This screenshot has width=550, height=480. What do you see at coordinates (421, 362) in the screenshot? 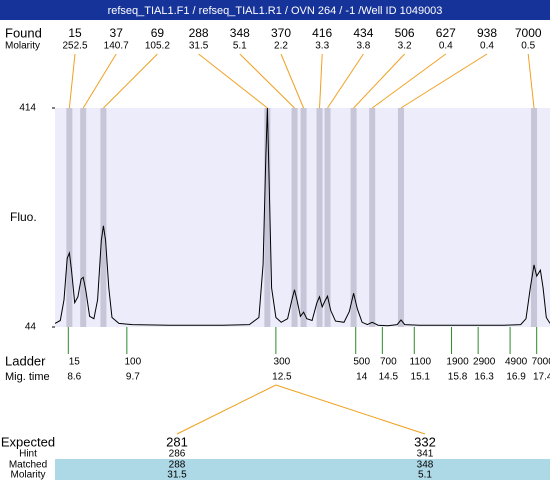
I see `ladder-size: 1100` at bounding box center [421, 362].